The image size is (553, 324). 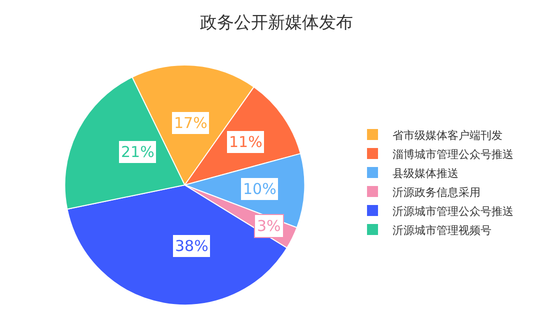 I want to click on legend-label: 沂源政务信息采用, so click(x=436, y=192).